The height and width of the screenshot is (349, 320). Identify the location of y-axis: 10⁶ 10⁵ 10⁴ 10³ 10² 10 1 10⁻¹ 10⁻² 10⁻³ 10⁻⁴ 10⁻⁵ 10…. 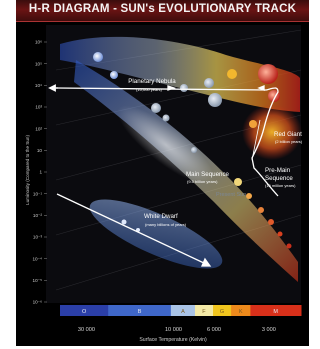
(39, 172).